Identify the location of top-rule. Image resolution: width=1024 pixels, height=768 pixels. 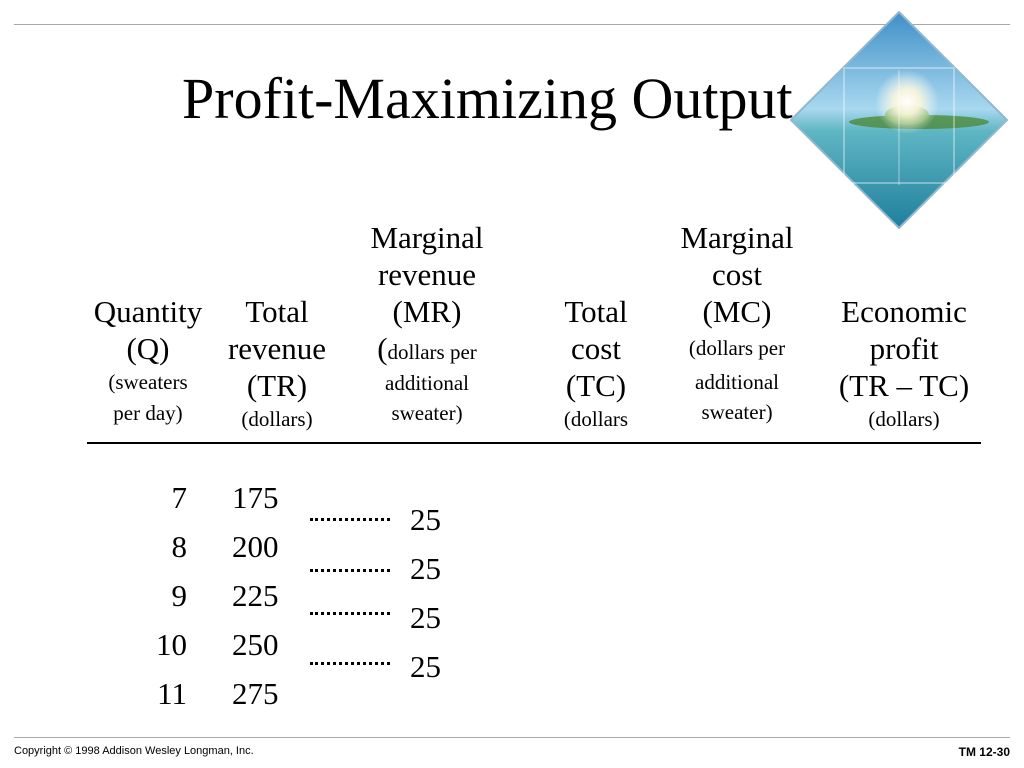
(512, 24).